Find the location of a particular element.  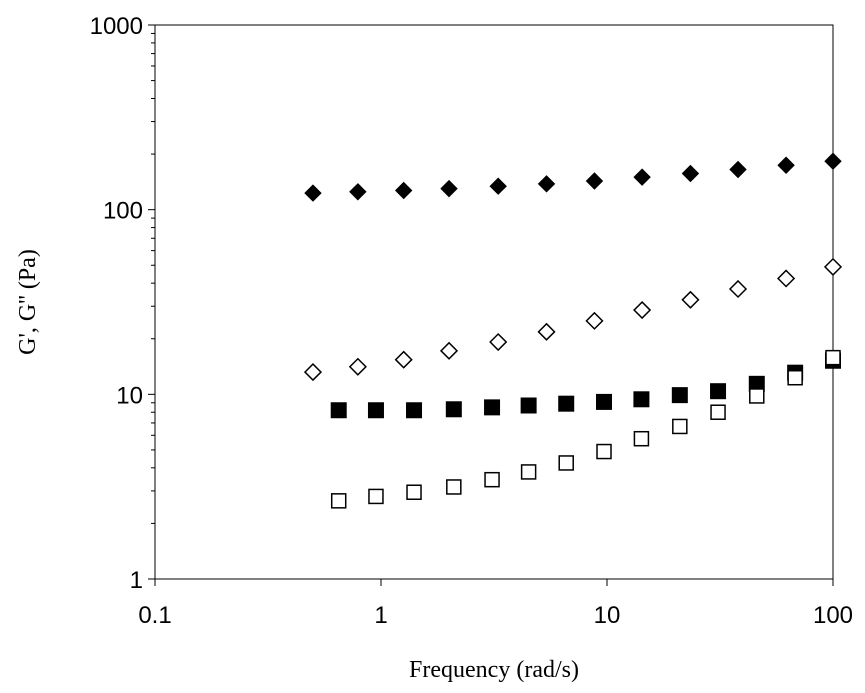

y-tick-label: 1 is located at coordinates (136, 580).